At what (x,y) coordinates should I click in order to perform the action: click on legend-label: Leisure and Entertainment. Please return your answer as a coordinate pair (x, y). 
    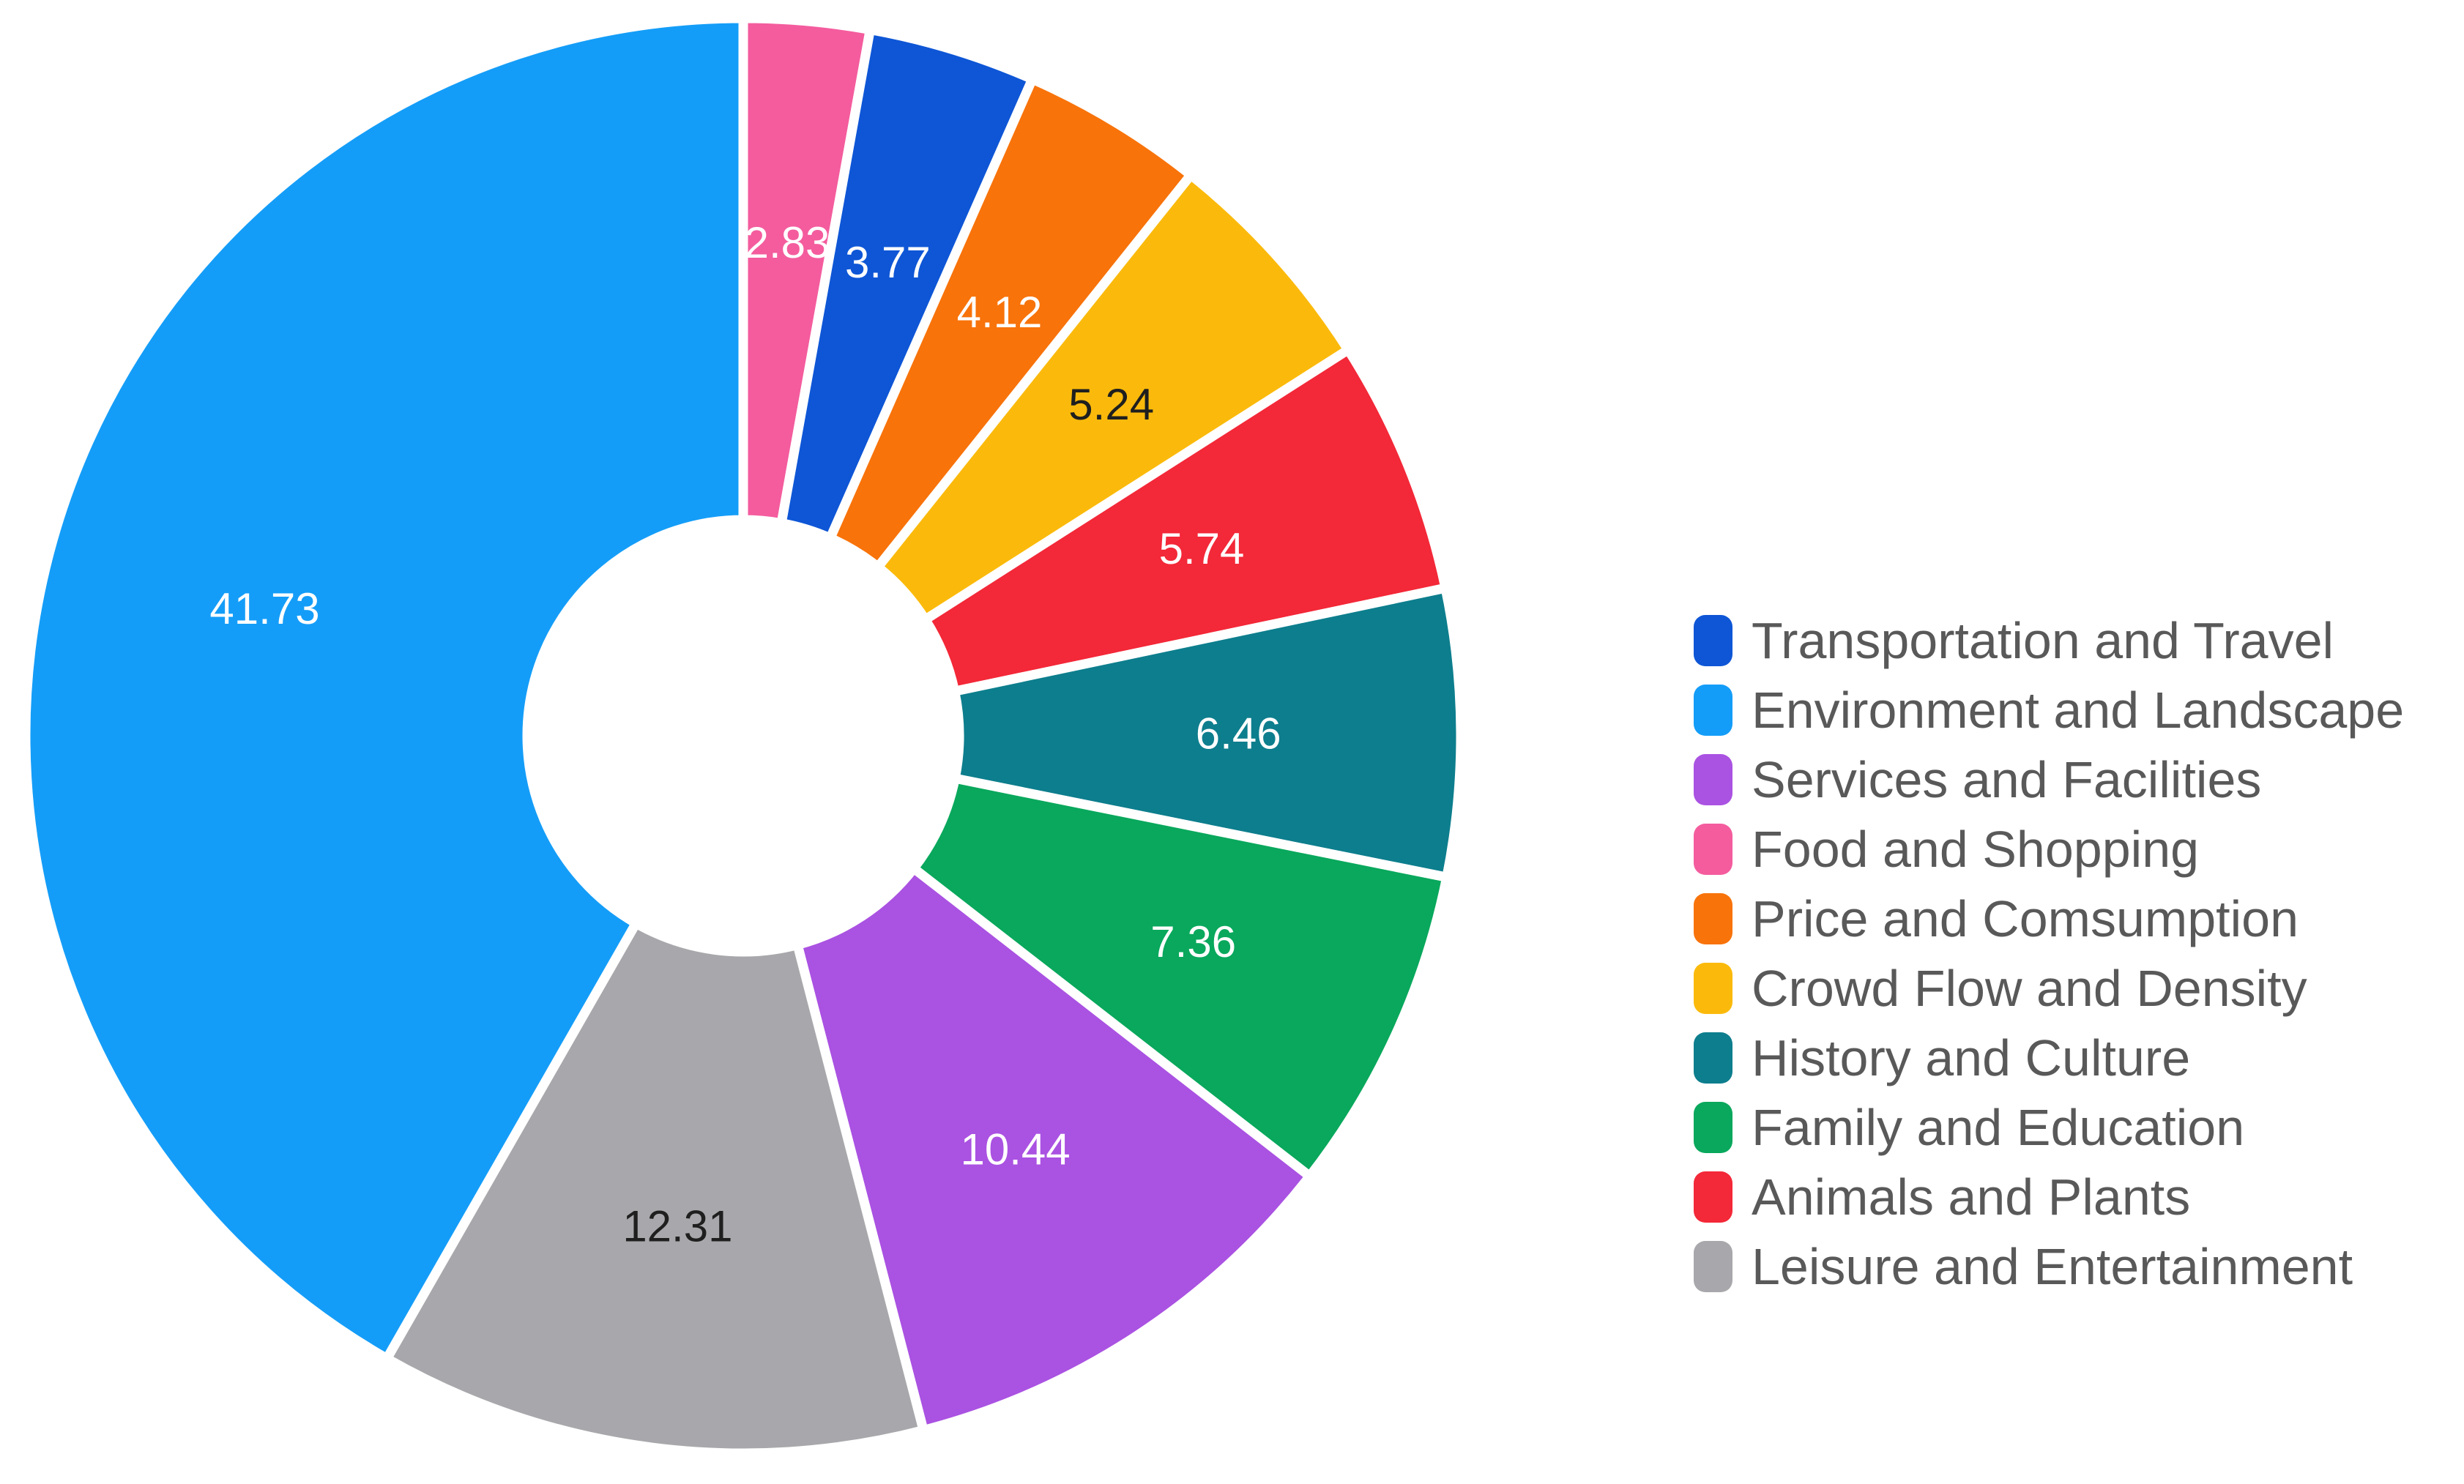
    Looking at the image, I should click on (2052, 1266).